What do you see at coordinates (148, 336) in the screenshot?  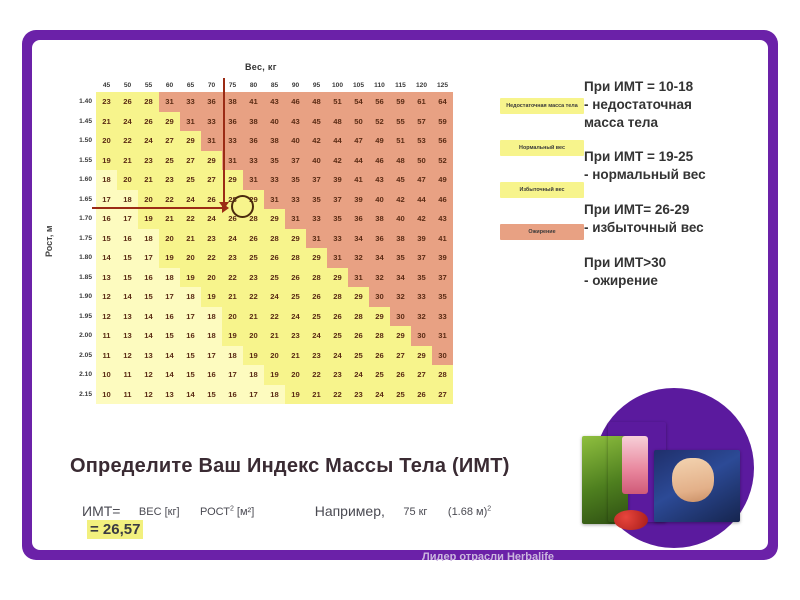 I see `bmi-cell: 14` at bounding box center [148, 336].